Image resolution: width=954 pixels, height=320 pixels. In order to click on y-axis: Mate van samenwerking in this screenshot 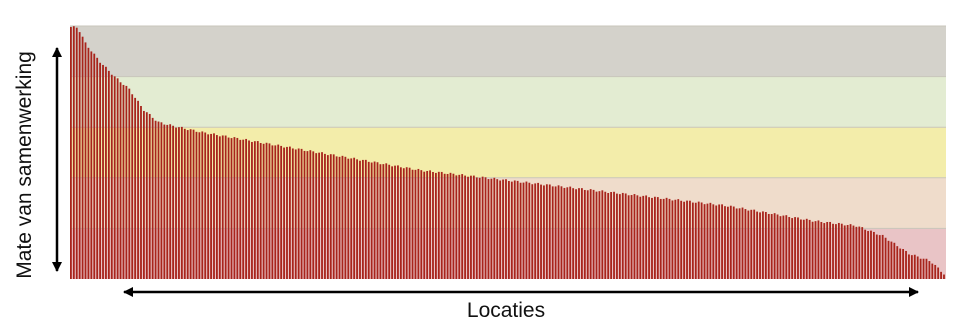, I will do `click(37, 163)`.